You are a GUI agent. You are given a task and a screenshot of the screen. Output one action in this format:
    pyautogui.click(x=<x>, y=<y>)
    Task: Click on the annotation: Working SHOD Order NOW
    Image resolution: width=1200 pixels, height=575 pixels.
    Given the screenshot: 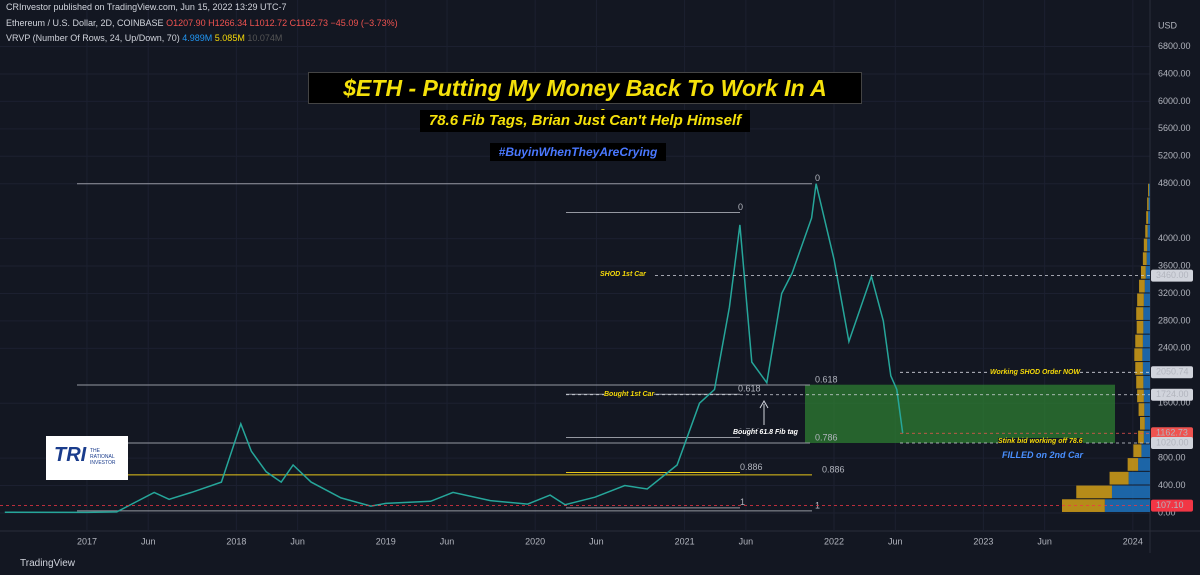 What is the action you would take?
    pyautogui.click(x=1035, y=372)
    